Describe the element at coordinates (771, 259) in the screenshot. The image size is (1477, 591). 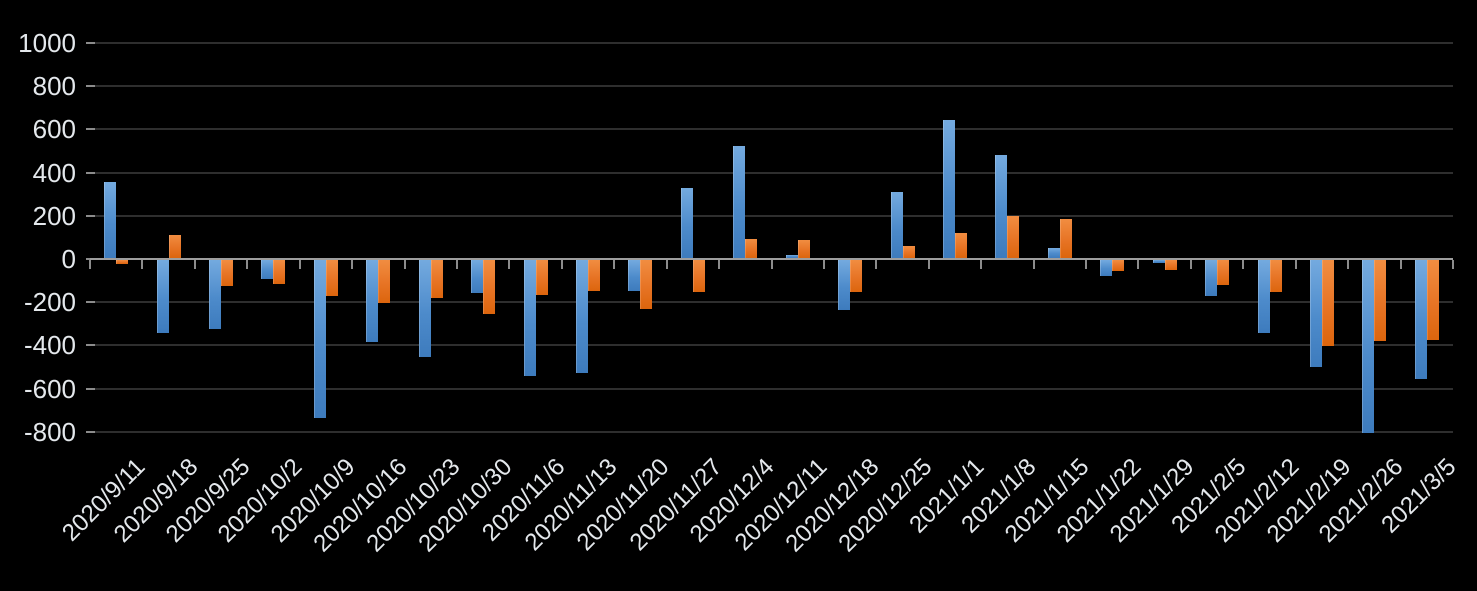
I see `x-axis-line` at that location.